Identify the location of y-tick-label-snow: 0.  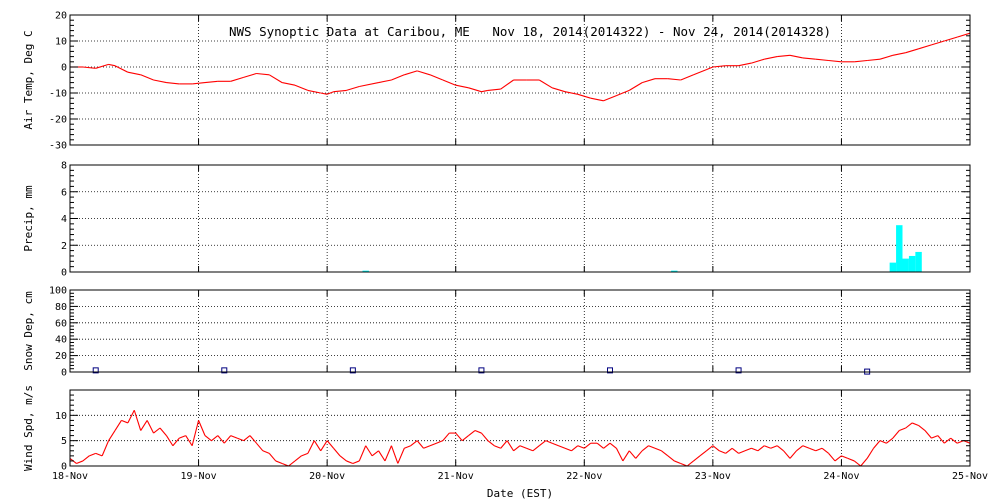
(64, 373).